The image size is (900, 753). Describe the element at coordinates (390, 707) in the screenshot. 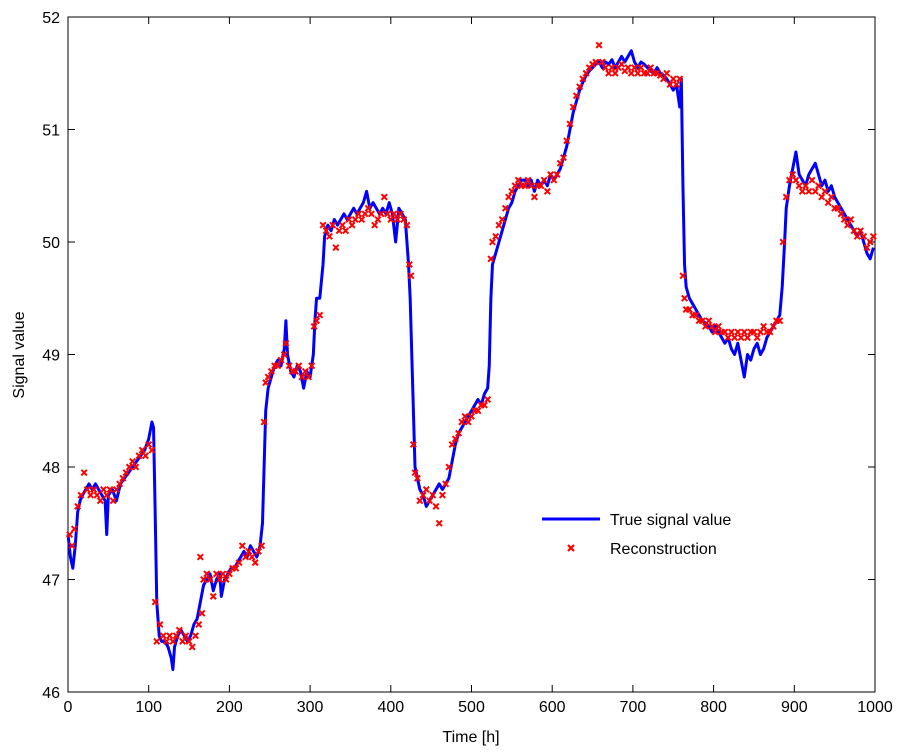

I see `x-tick-label: 400` at that location.